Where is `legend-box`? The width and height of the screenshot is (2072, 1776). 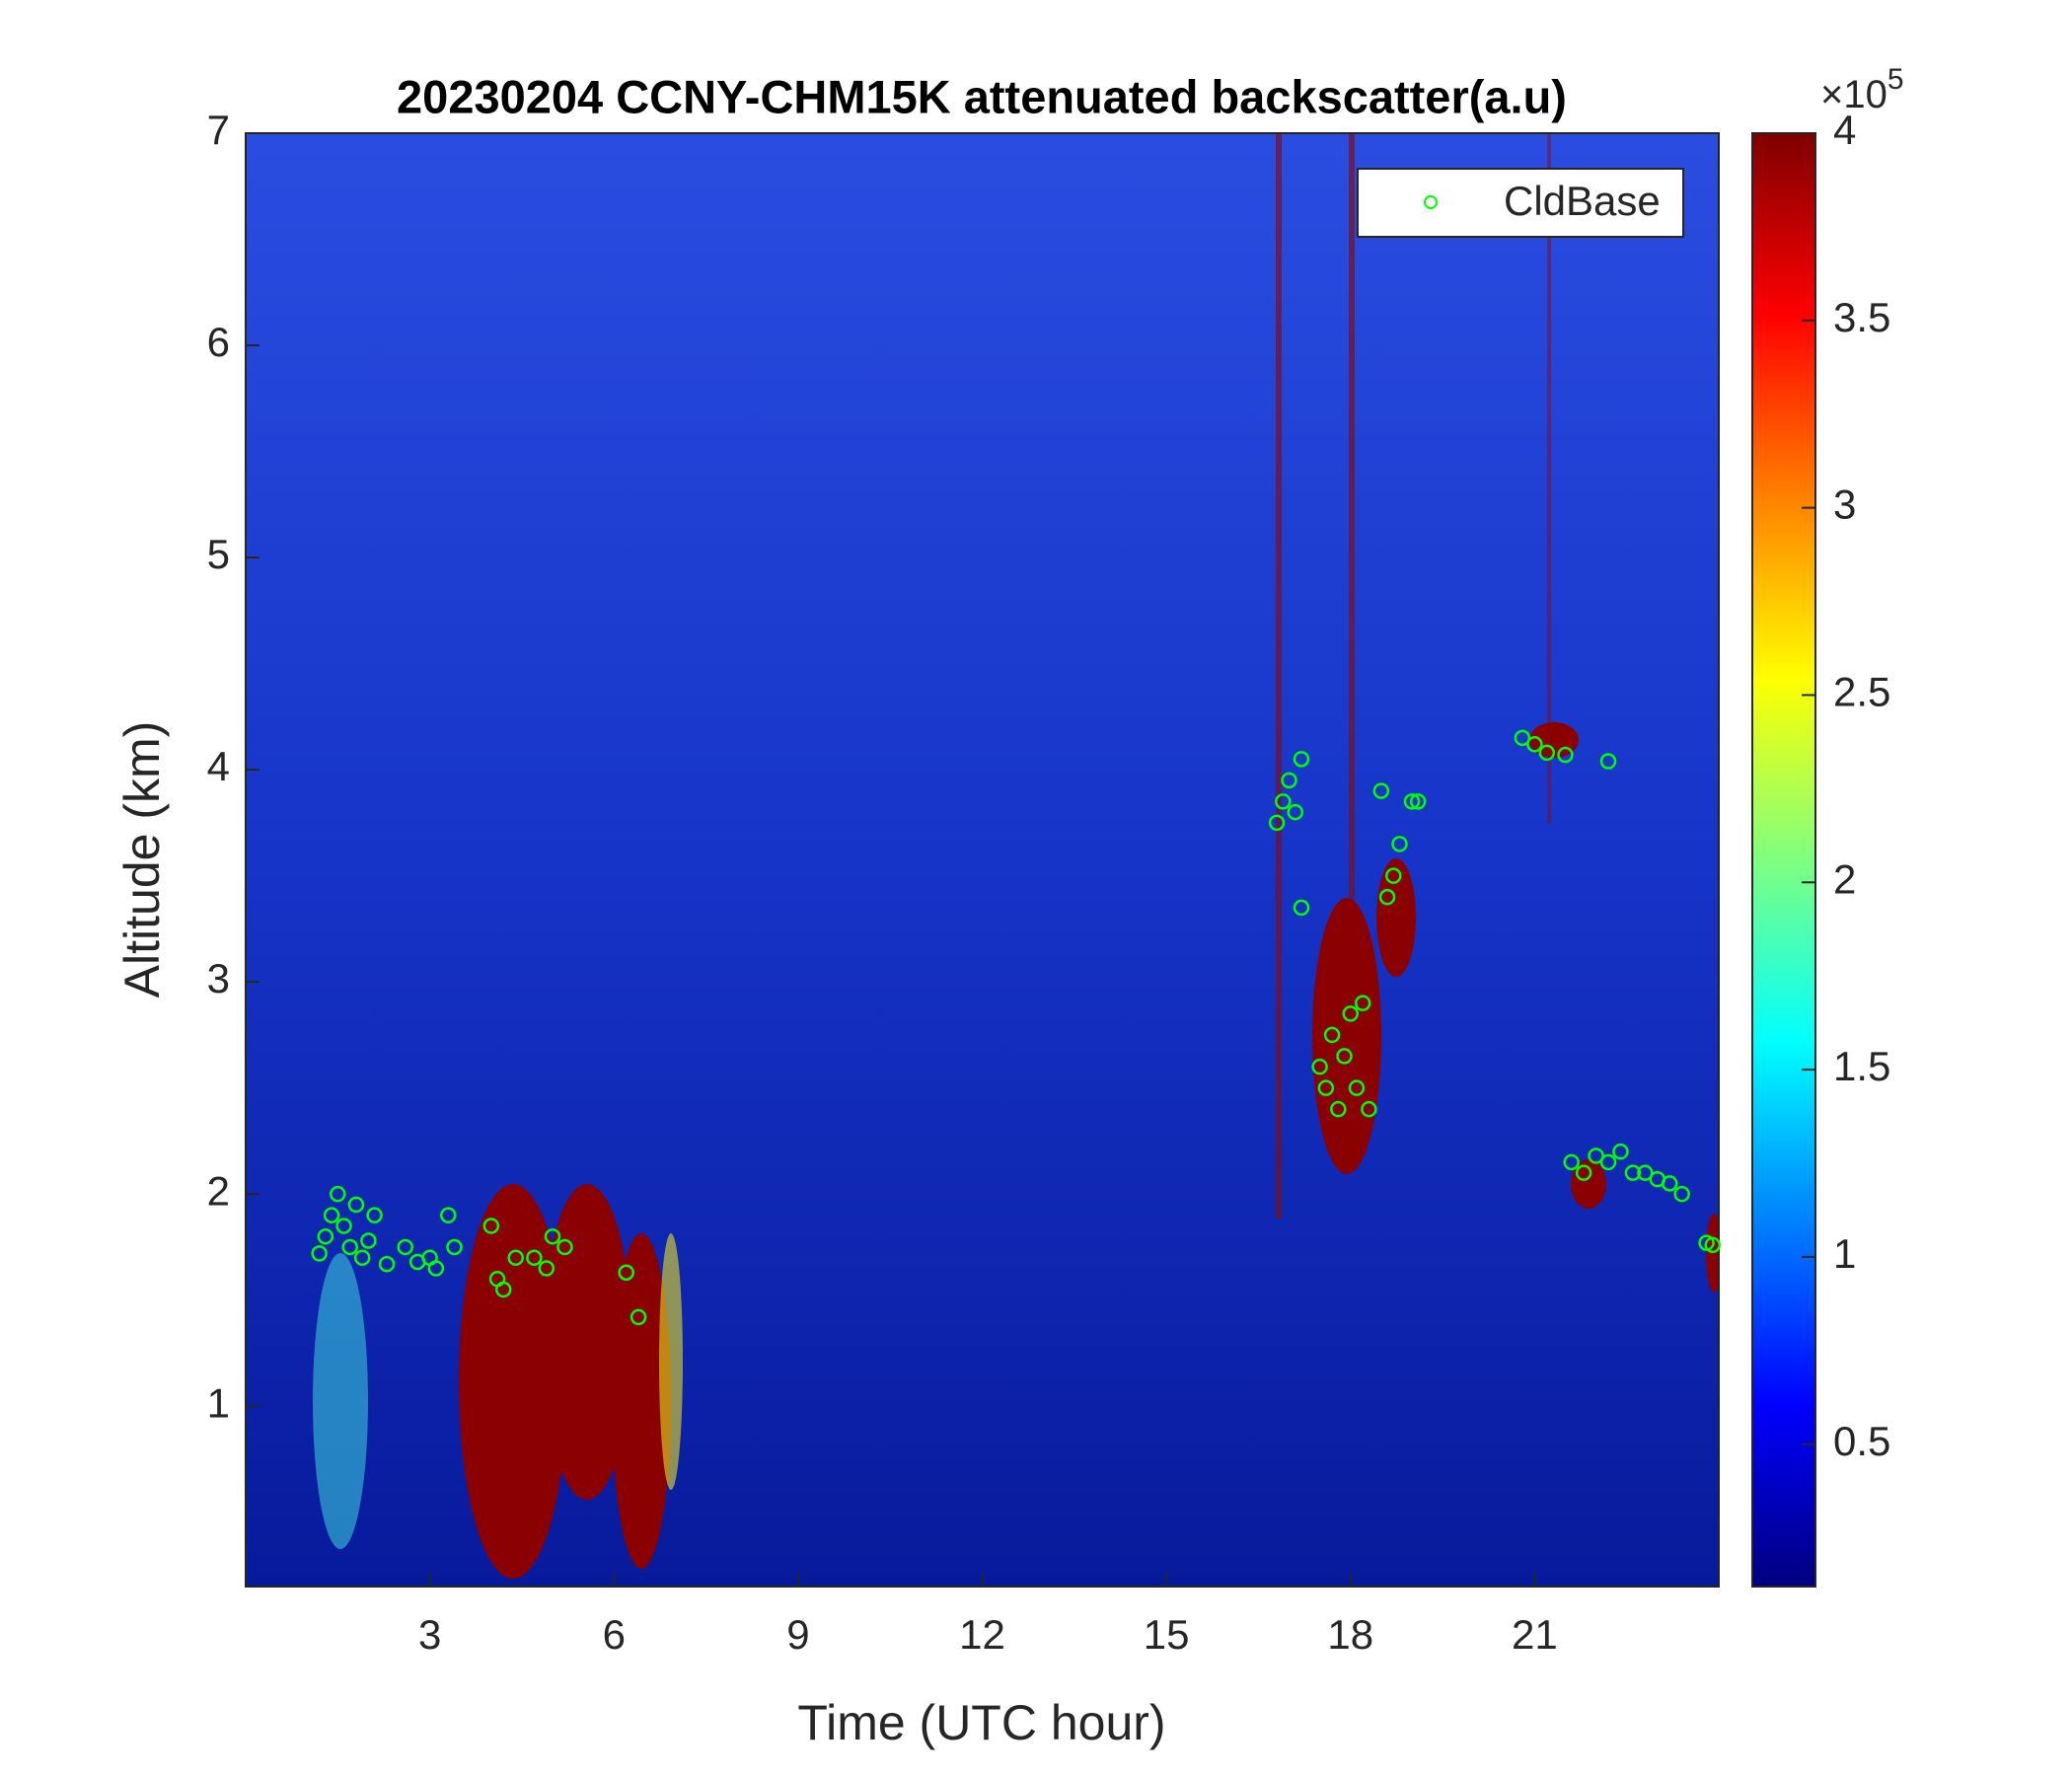 legend-box is located at coordinates (1521, 203).